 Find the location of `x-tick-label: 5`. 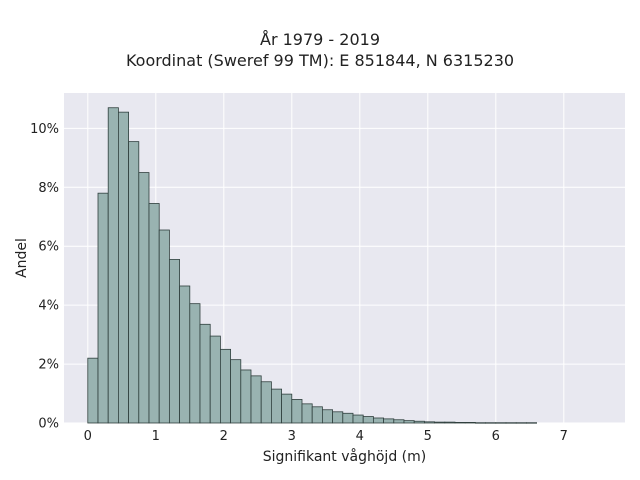

x-tick-label: 5 is located at coordinates (428, 436).